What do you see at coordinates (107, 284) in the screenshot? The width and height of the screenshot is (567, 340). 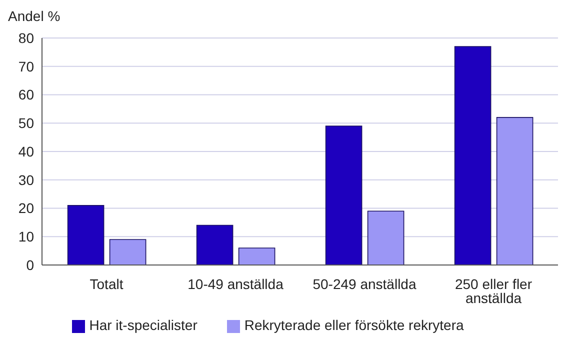 I see `x-tick-label: Totalt` at bounding box center [107, 284].